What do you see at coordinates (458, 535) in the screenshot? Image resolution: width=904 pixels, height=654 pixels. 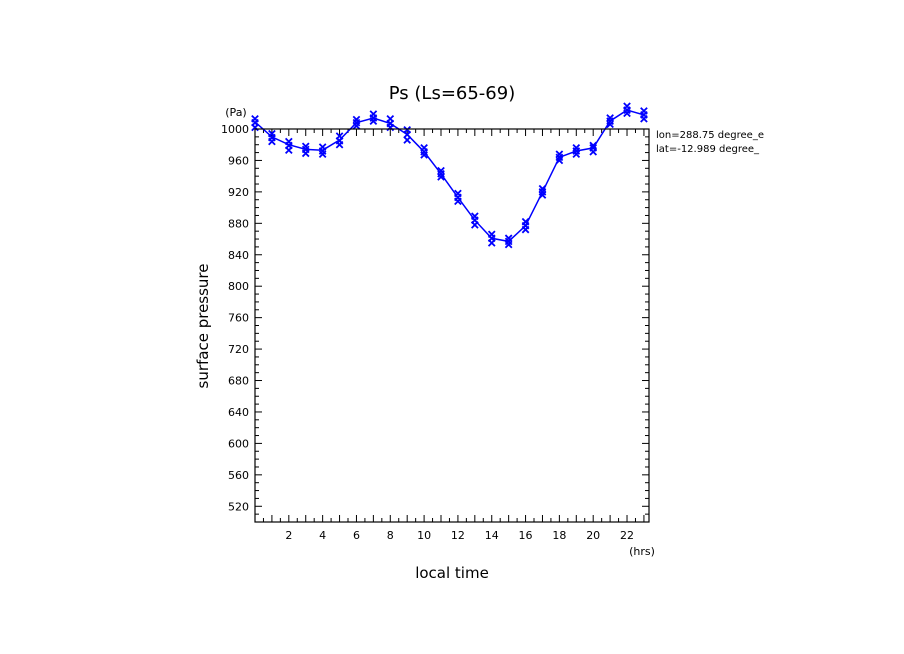 I see `x-tick-label: 12` at bounding box center [458, 535].